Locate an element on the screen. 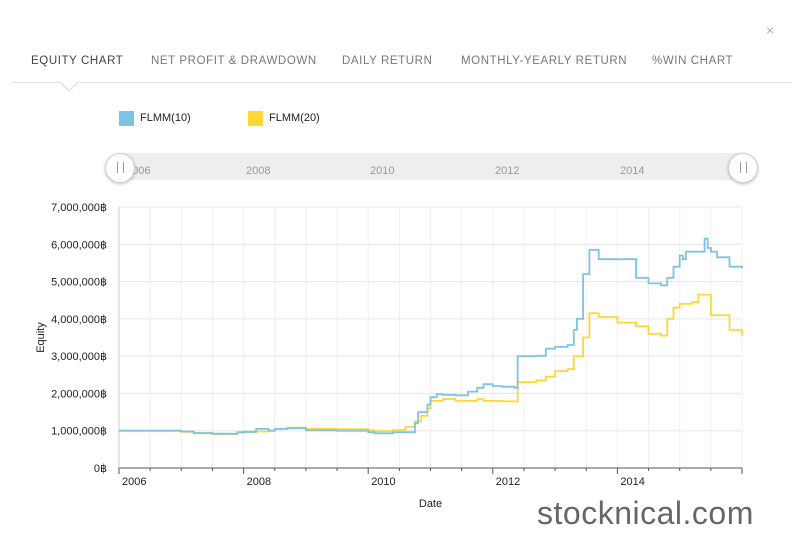 The height and width of the screenshot is (546, 800). tab-monthly-yearly-return: MONTHLY-YEARLY RETURN is located at coordinates (544, 61).